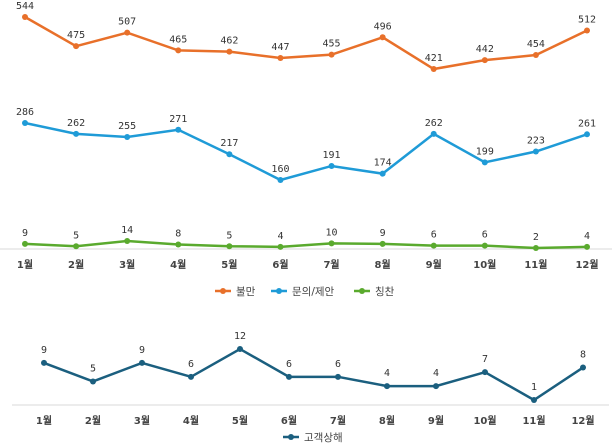 This screenshot has width=612, height=445. I want to click on x-tick-label-10: 11월, so click(535, 265).